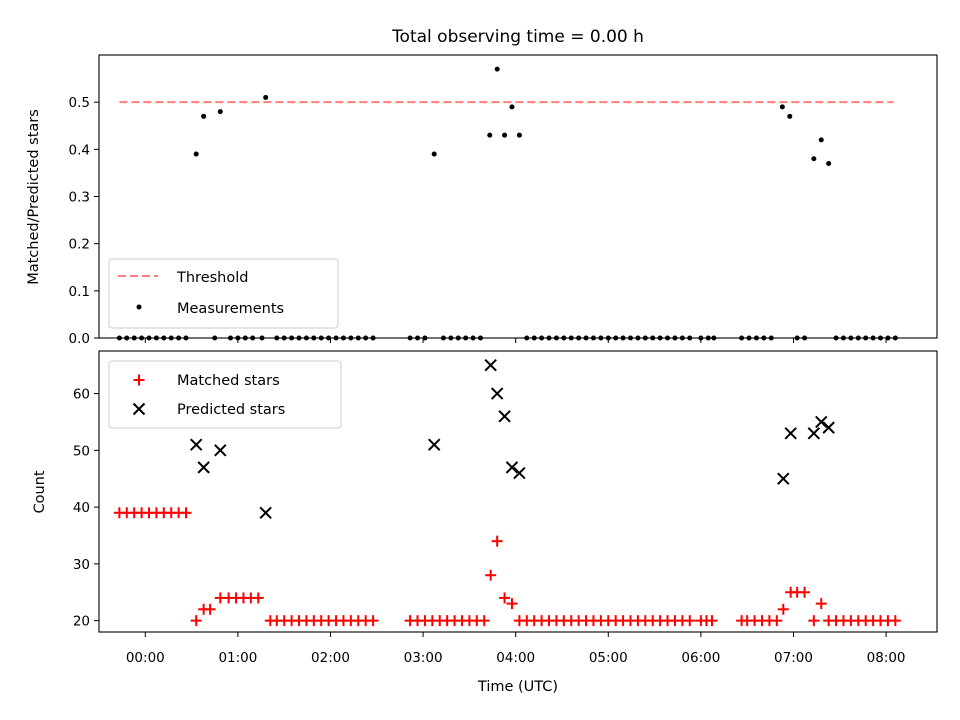  What do you see at coordinates (34, 197) in the screenshot?
I see `top-y-axis-label: Matched/Predicted stars` at bounding box center [34, 197].